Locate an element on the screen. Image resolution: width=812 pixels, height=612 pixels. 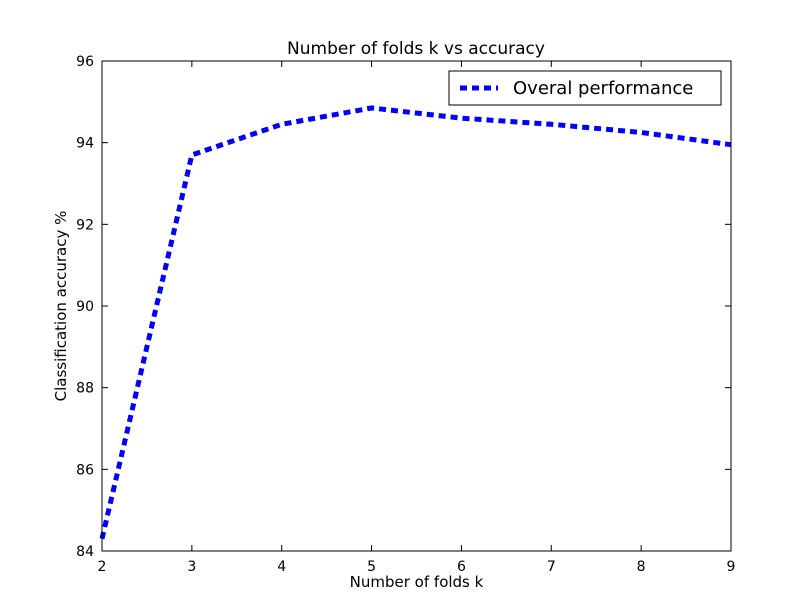
legend-box is located at coordinates (585, 88).